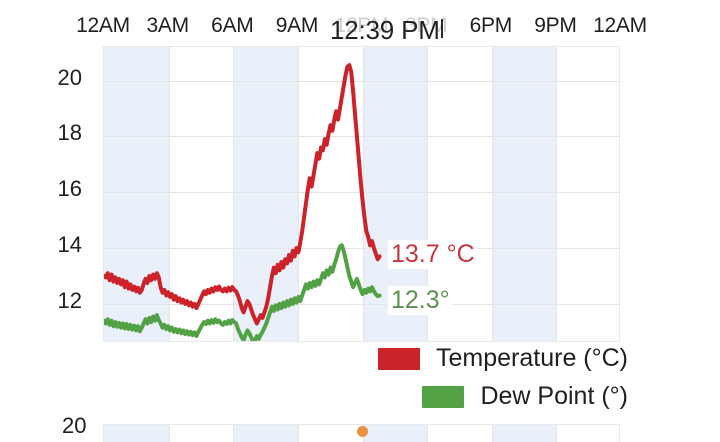 The width and height of the screenshot is (720, 442). Describe the element at coordinates (232, 25) in the screenshot. I see `x-axis-tick-6am: 6AM` at that location.